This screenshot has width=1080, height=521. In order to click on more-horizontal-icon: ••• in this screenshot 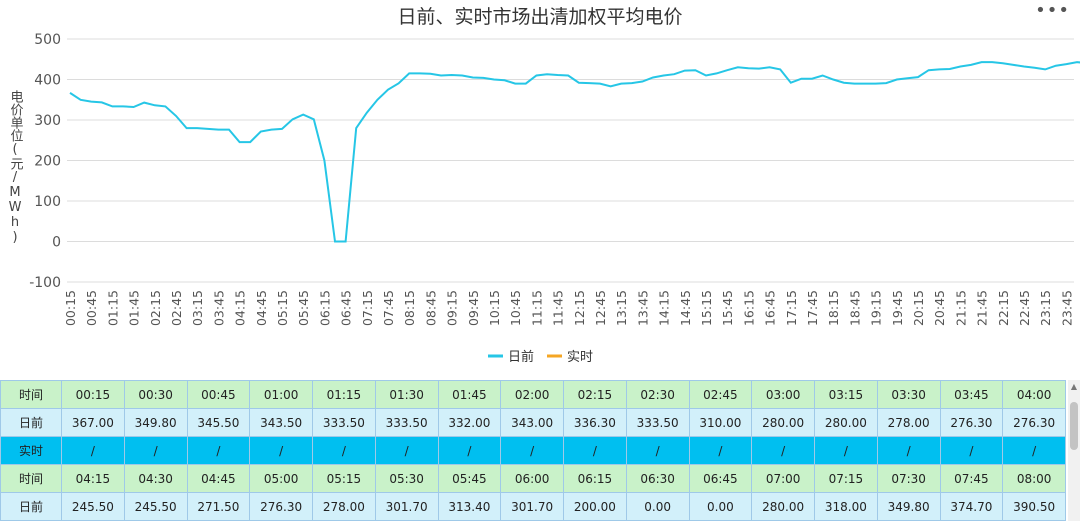, I will do `click(1052, 10)`.